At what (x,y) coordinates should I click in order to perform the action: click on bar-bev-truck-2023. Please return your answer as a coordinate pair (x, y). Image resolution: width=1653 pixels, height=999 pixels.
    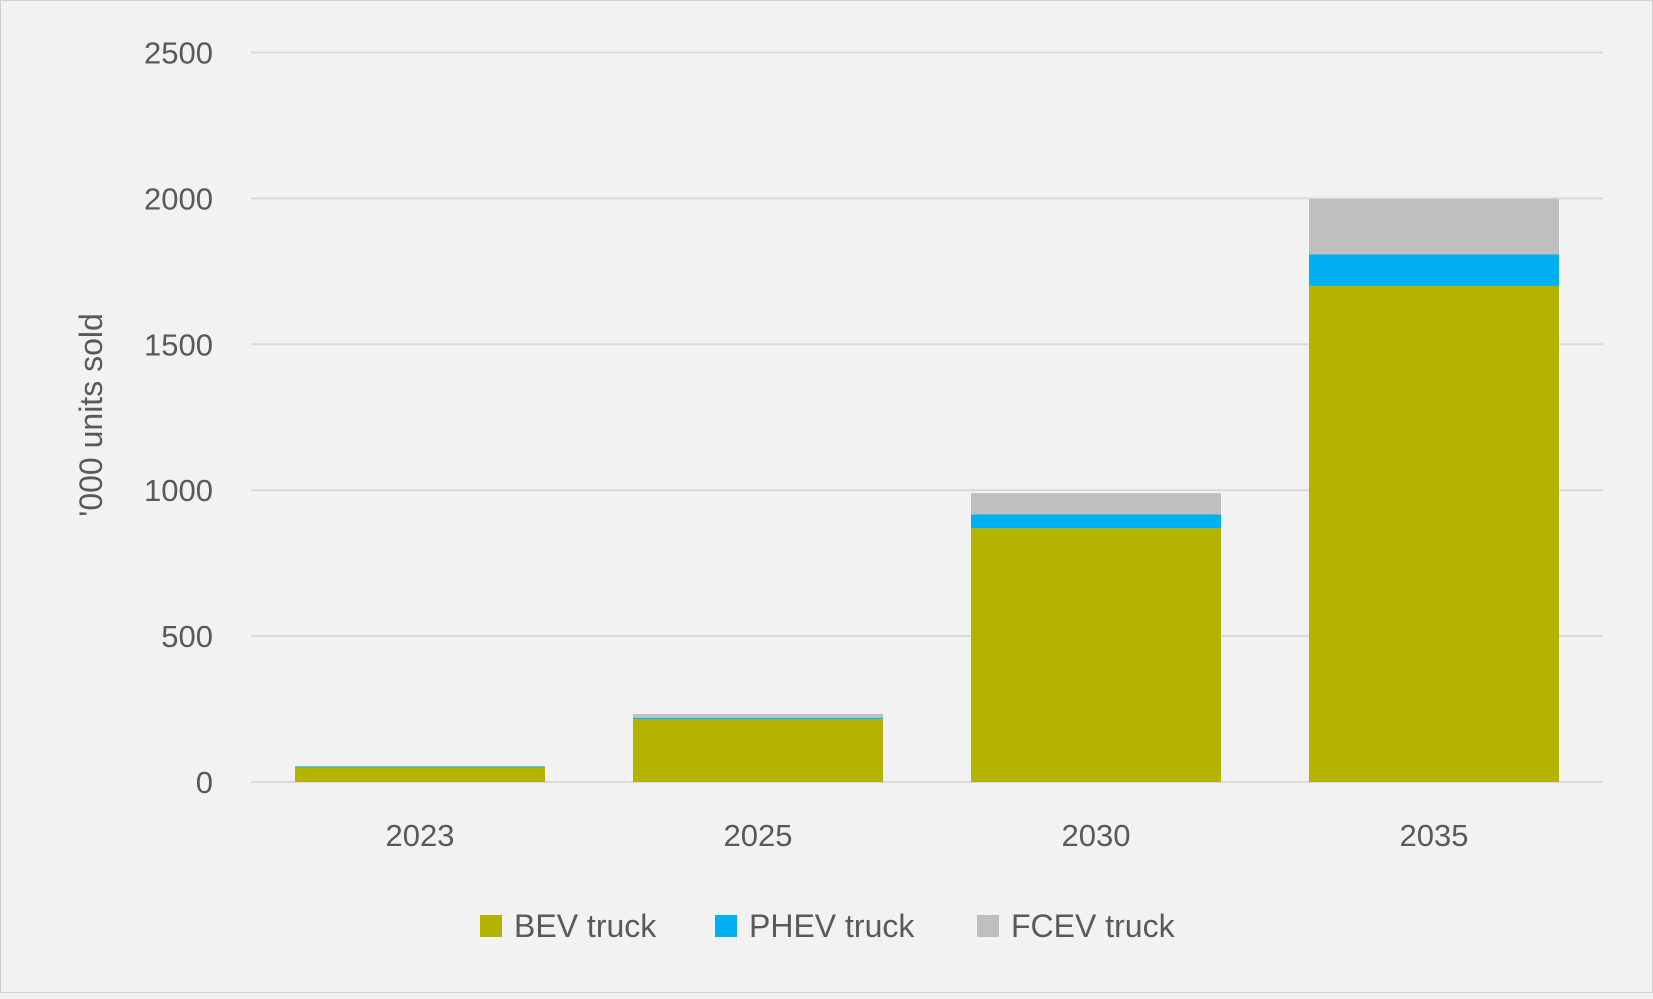
    Looking at the image, I should click on (420, 774).